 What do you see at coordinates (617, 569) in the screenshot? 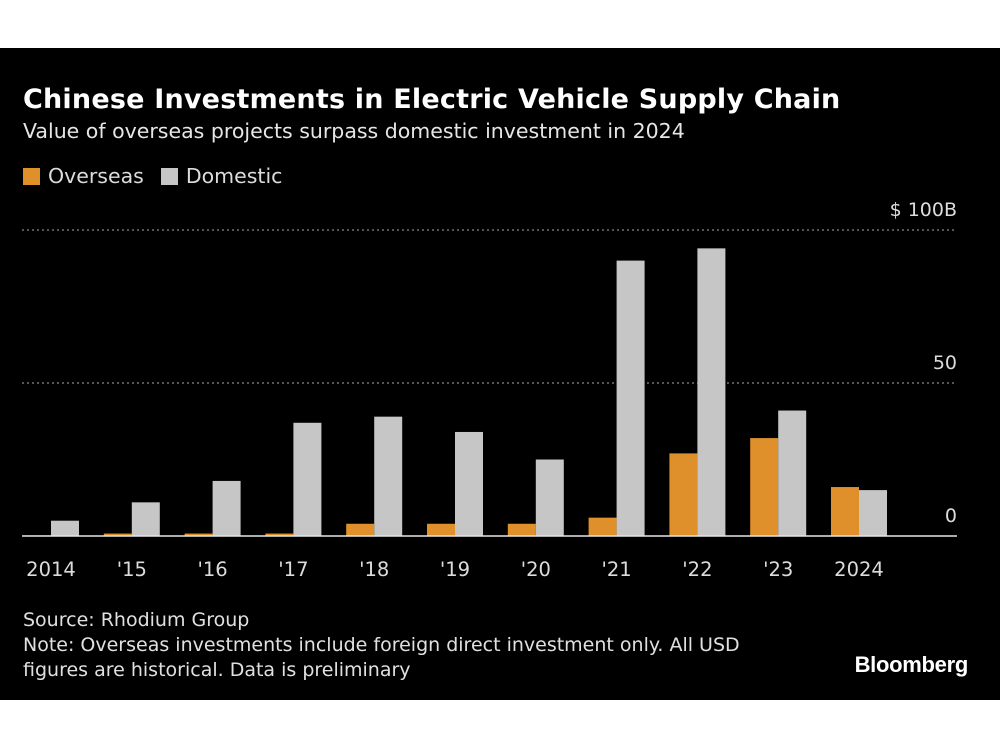
I see `x-tick-label-7: '21` at bounding box center [617, 569].